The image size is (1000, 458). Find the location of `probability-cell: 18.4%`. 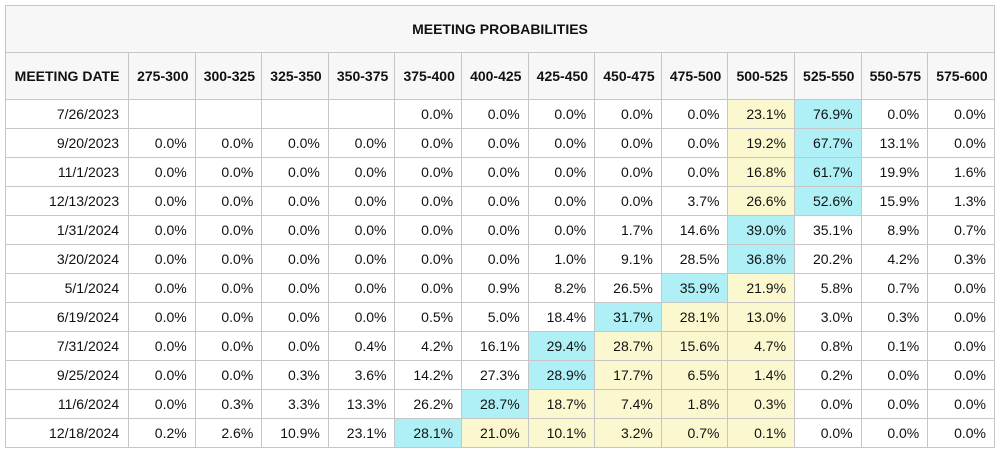

probability-cell: 18.4% is located at coordinates (561, 317).